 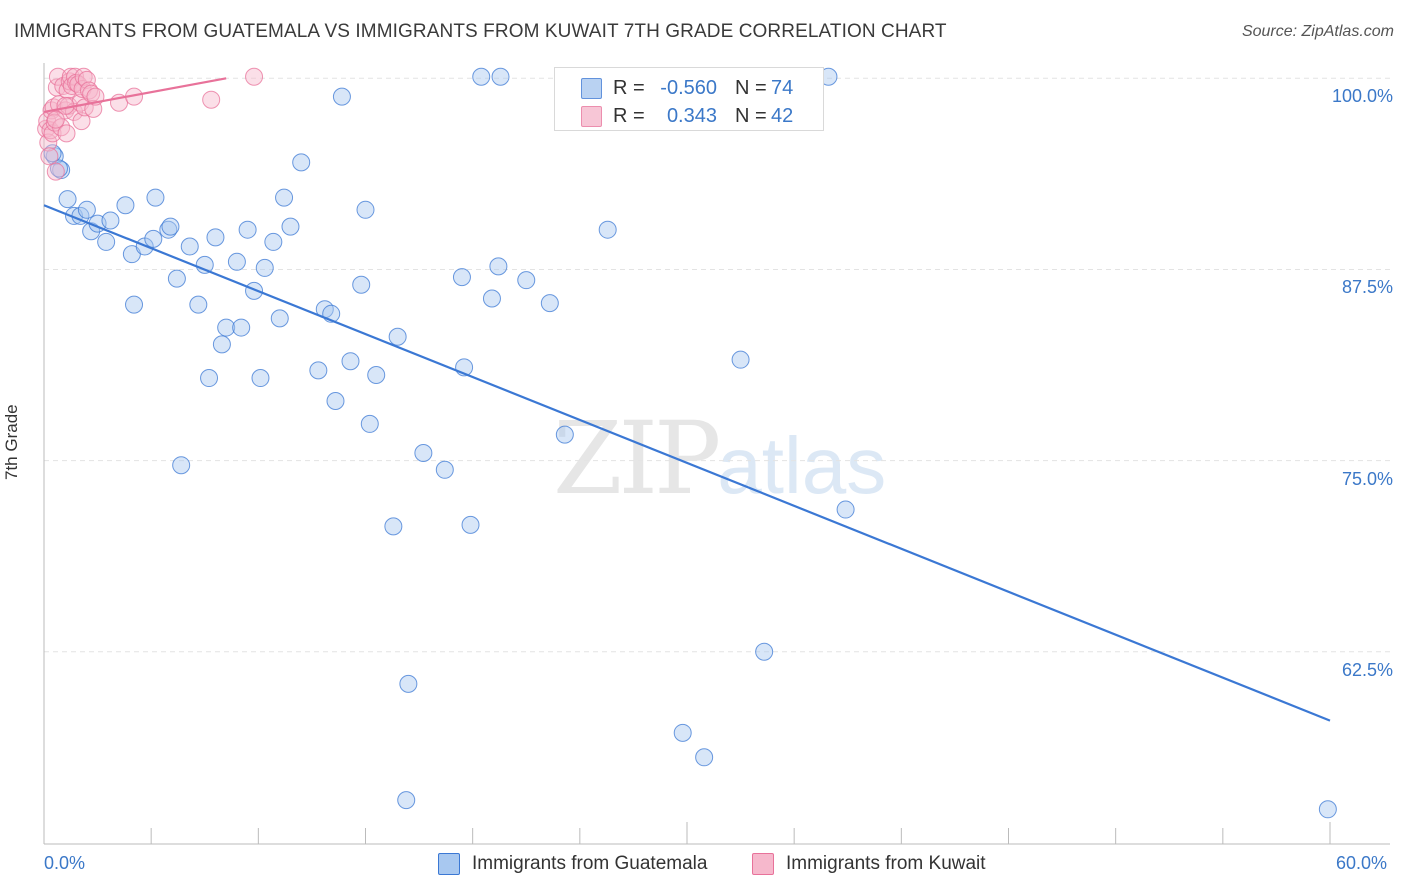 I want to click on stats-row-guatemala: R = -0.560 N = 74, so click(x=689, y=87).